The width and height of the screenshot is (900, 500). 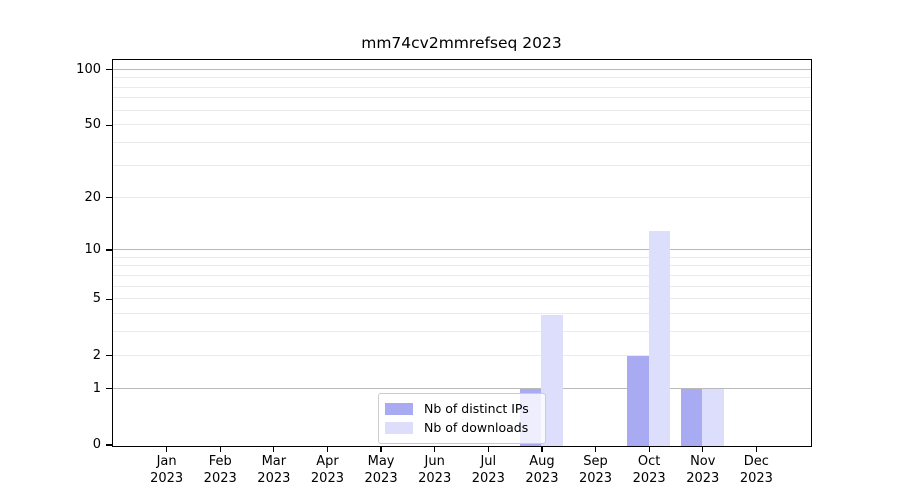 I want to click on x-tick-label: Oct 2023, so click(x=649, y=470).